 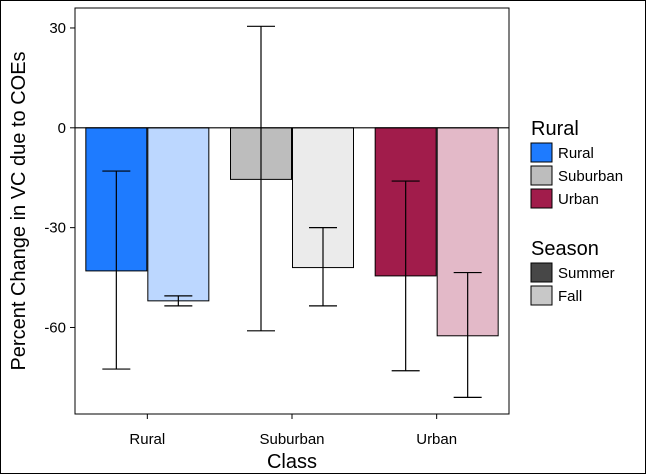 I want to click on error-bar-suburban-summer, so click(x=261, y=178).